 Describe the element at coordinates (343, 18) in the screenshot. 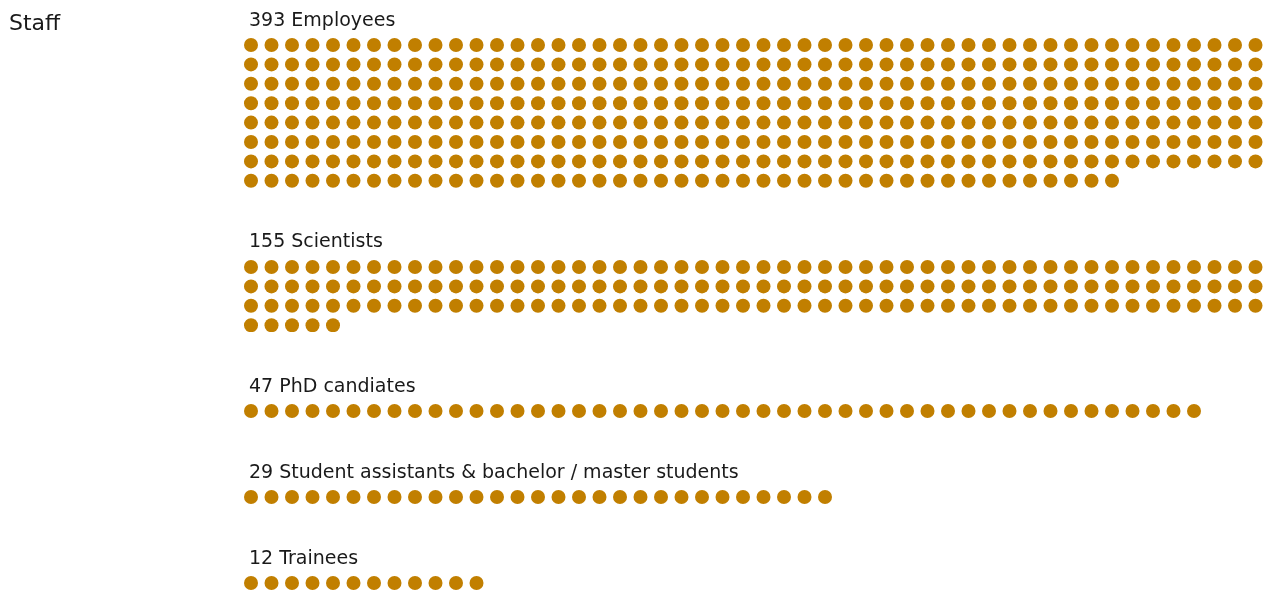

I see `category-label: Employees` at that location.